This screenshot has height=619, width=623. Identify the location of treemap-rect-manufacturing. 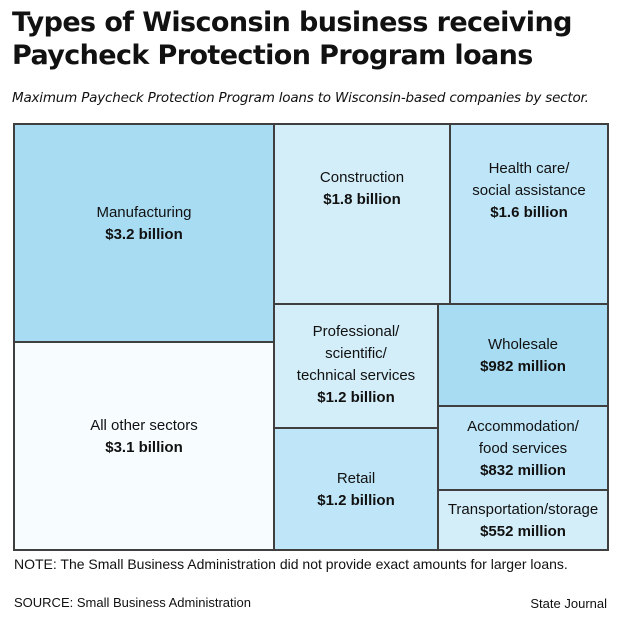
(144, 233).